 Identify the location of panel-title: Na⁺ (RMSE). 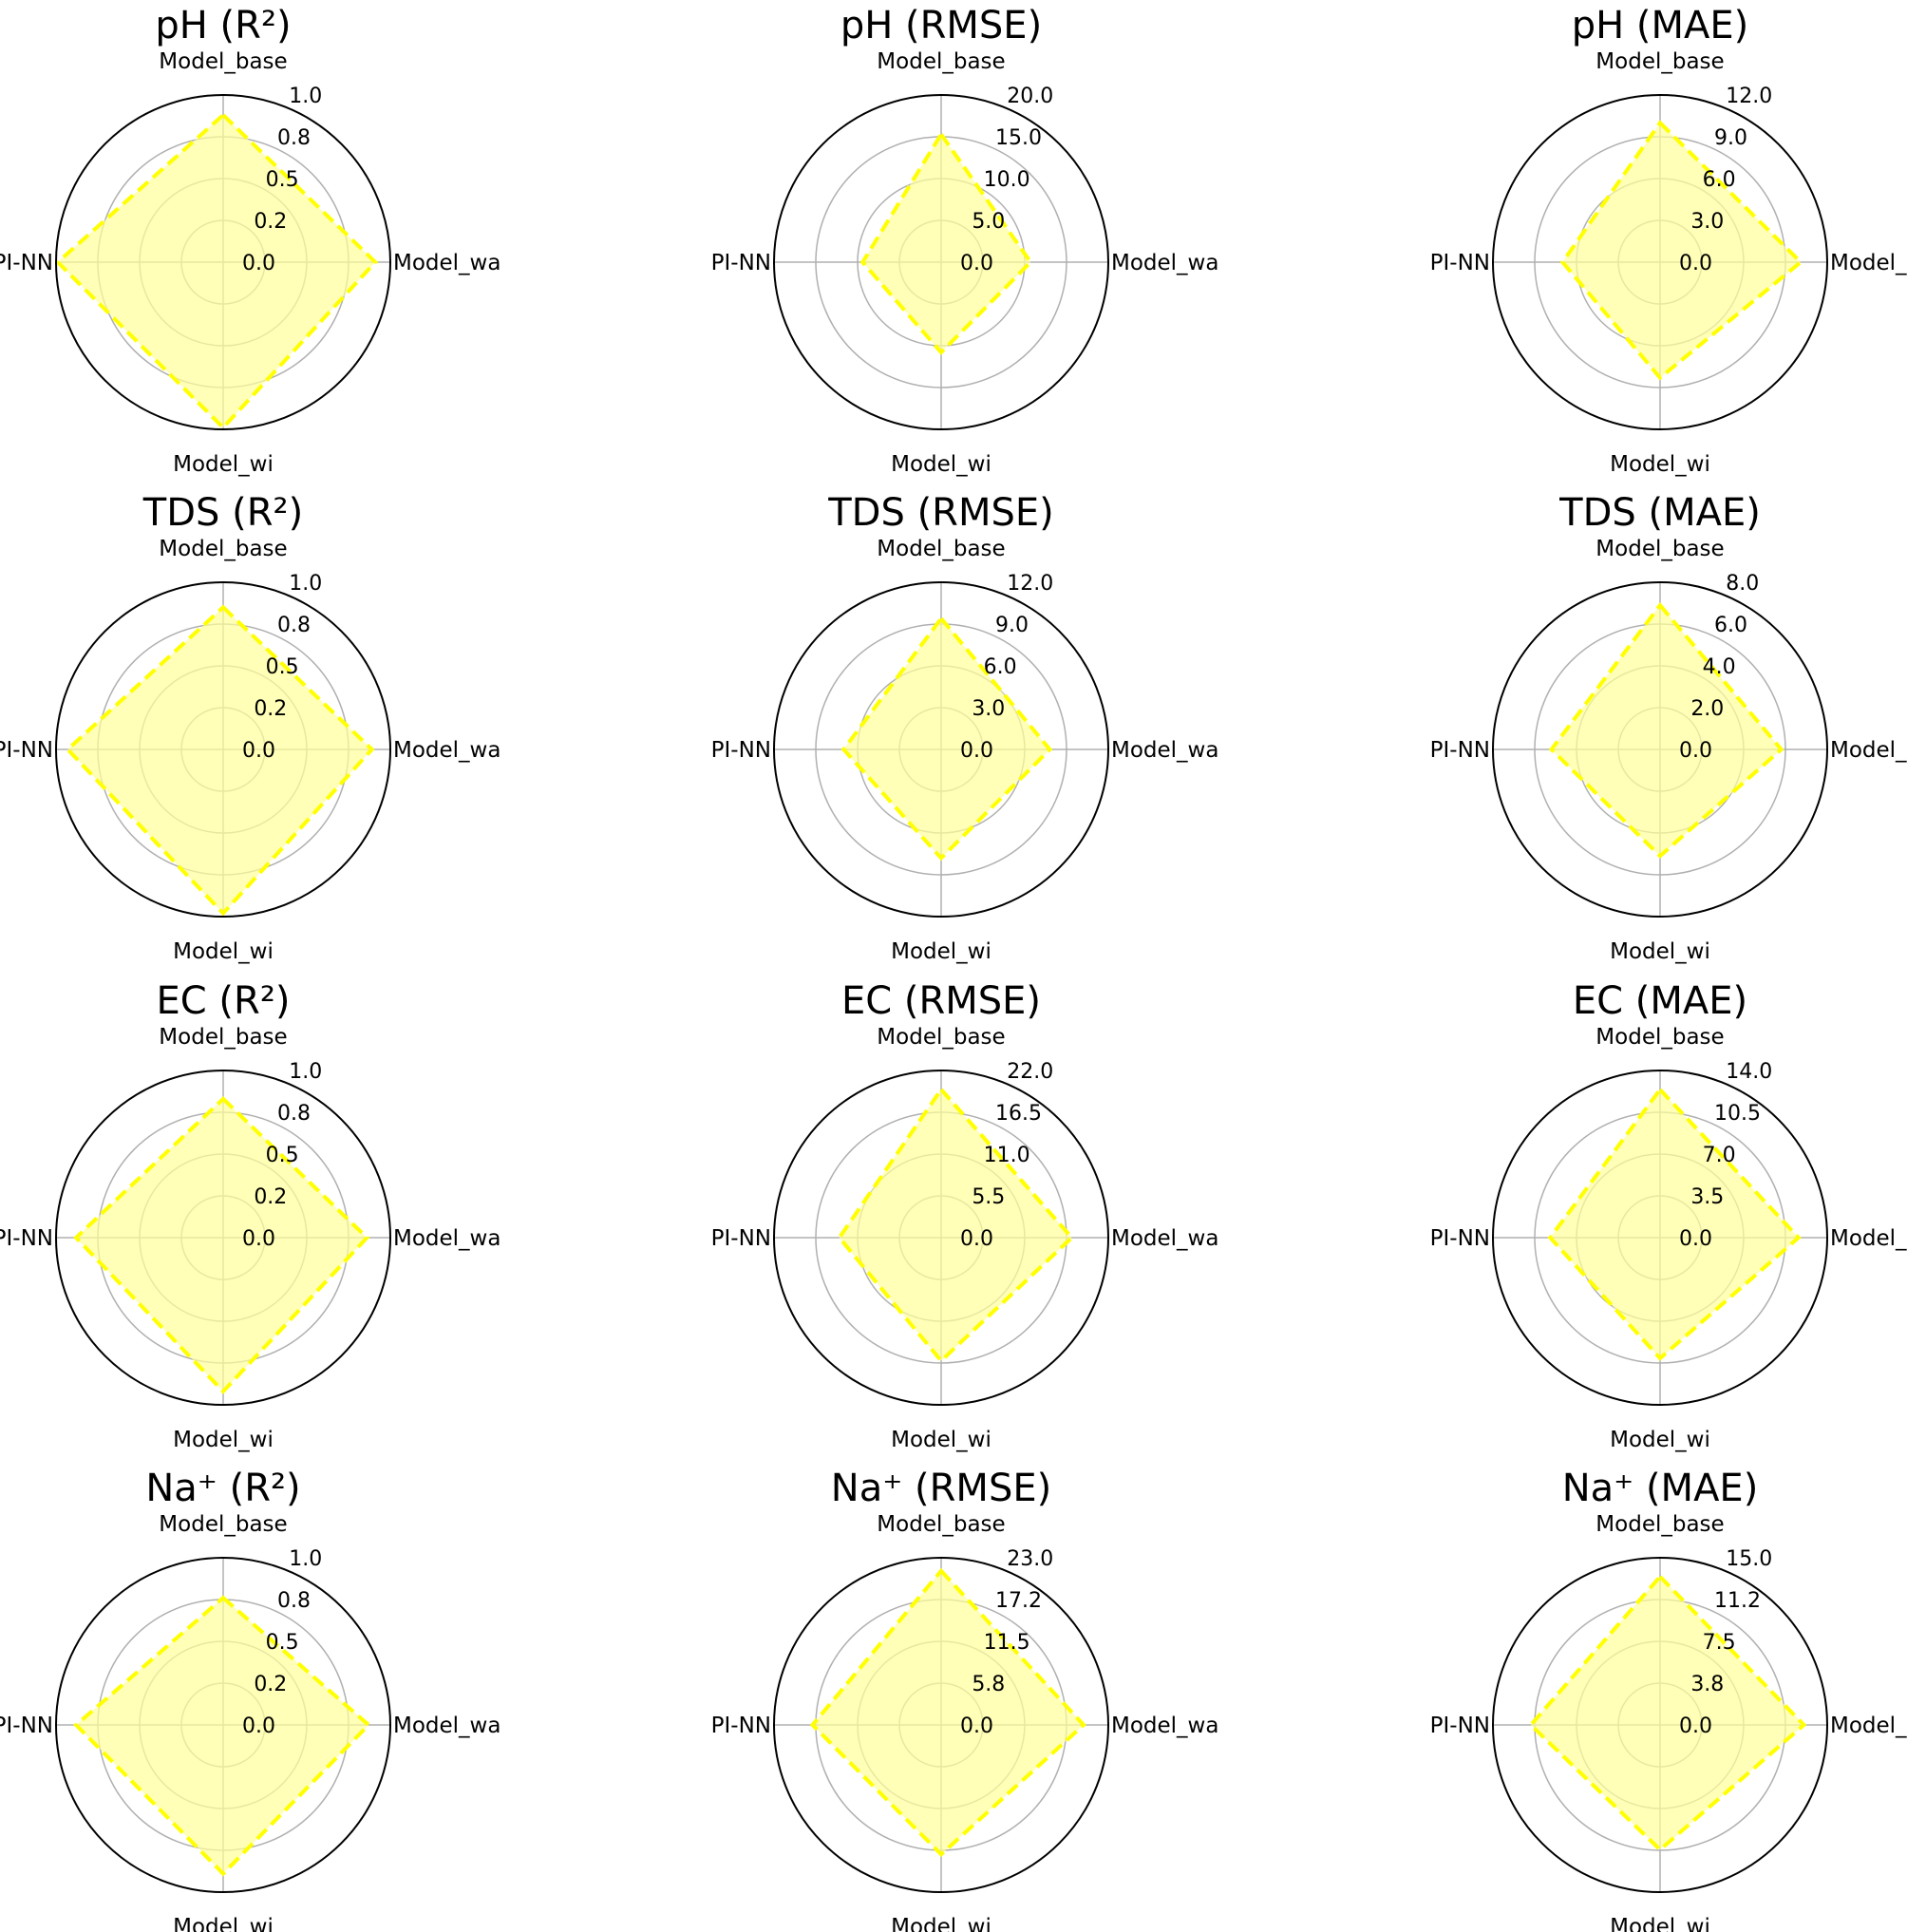
(941, 1488).